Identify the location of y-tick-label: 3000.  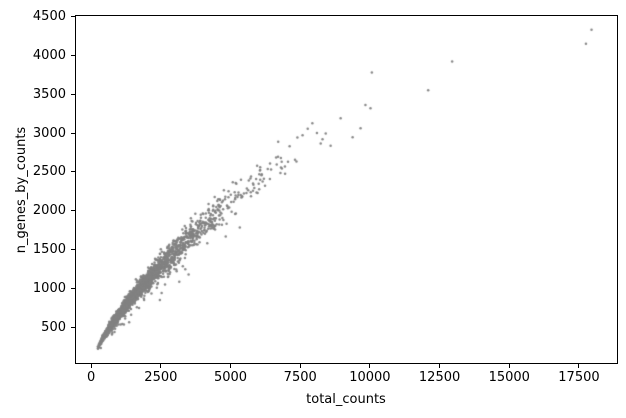
(49, 133).